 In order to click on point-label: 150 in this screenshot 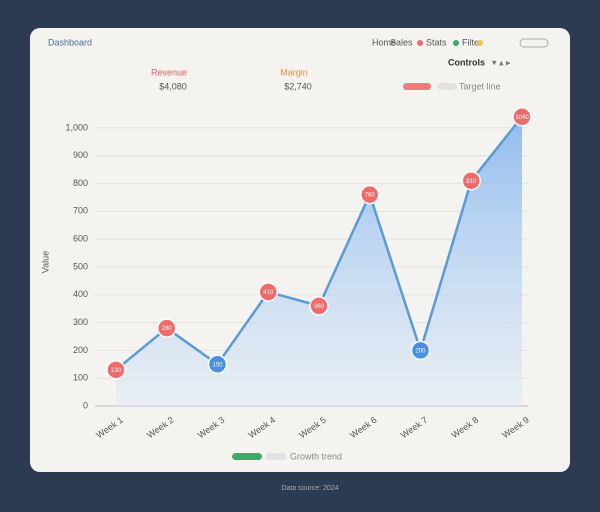, I will do `click(217, 365)`.